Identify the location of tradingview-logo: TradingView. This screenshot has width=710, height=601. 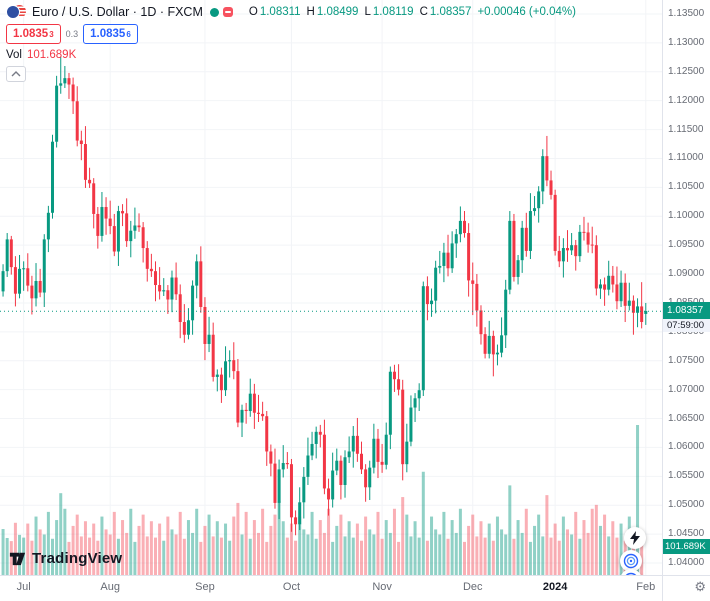
(65, 558).